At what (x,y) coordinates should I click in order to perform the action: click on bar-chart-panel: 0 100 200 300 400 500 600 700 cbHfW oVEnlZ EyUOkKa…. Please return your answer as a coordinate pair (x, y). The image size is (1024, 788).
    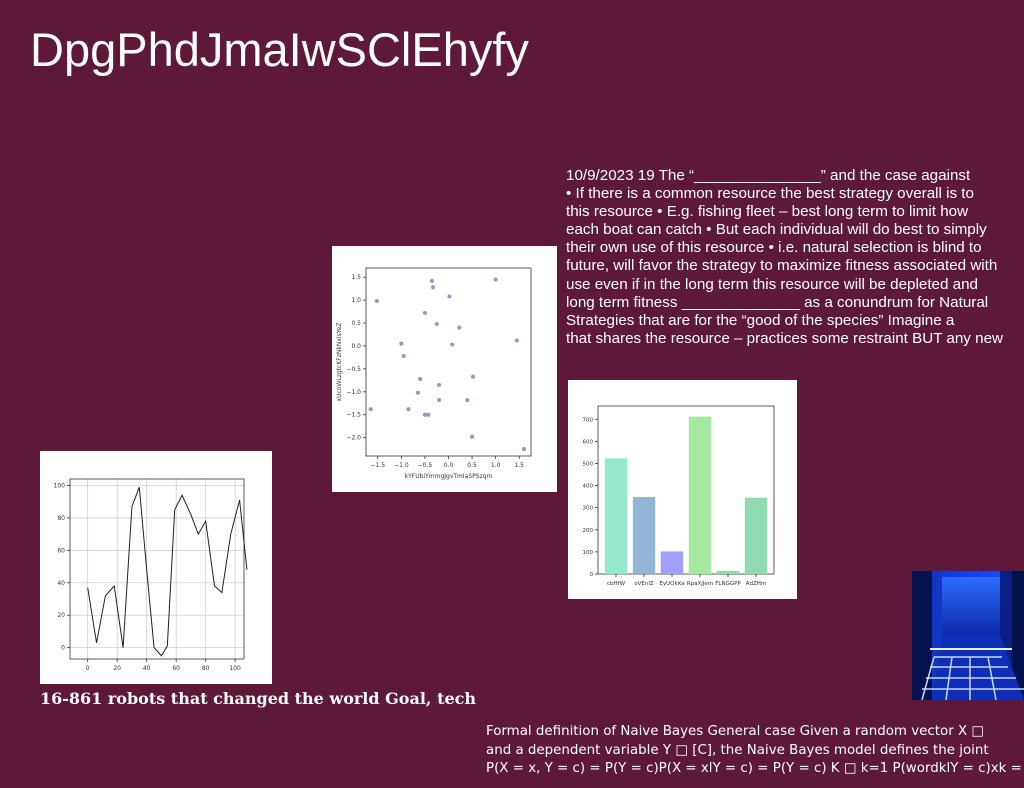
    Looking at the image, I should click on (682, 489).